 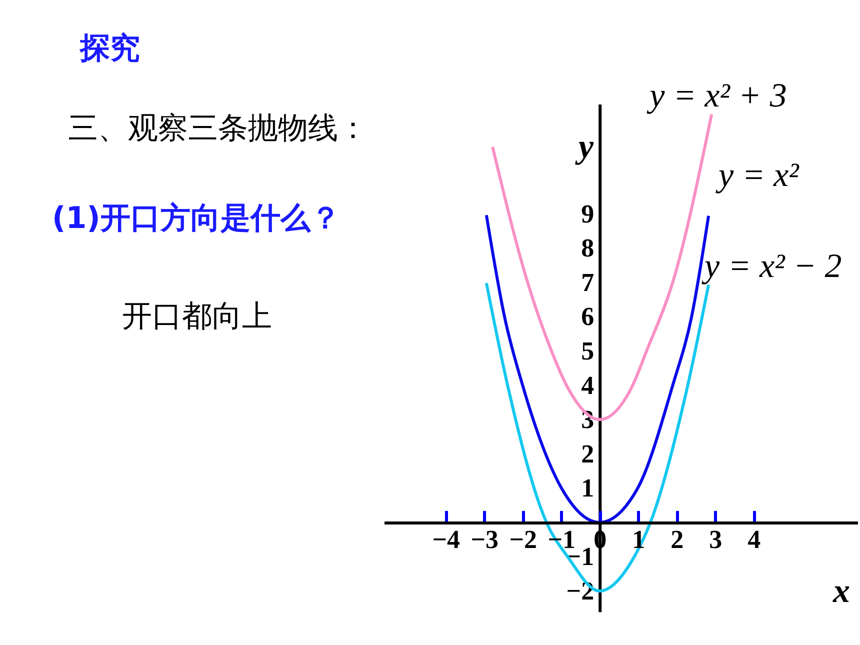 I want to click on x-tick-label: 2, so click(x=677, y=539).